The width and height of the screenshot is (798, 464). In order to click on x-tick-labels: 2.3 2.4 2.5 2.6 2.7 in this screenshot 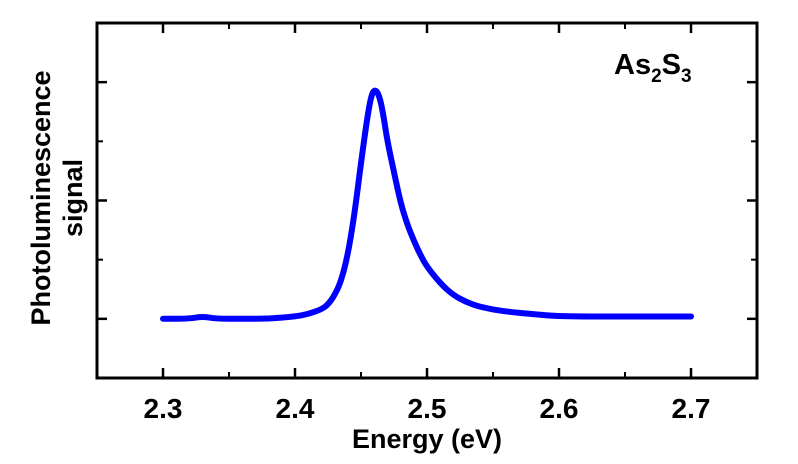, I will do `click(427, 408)`.